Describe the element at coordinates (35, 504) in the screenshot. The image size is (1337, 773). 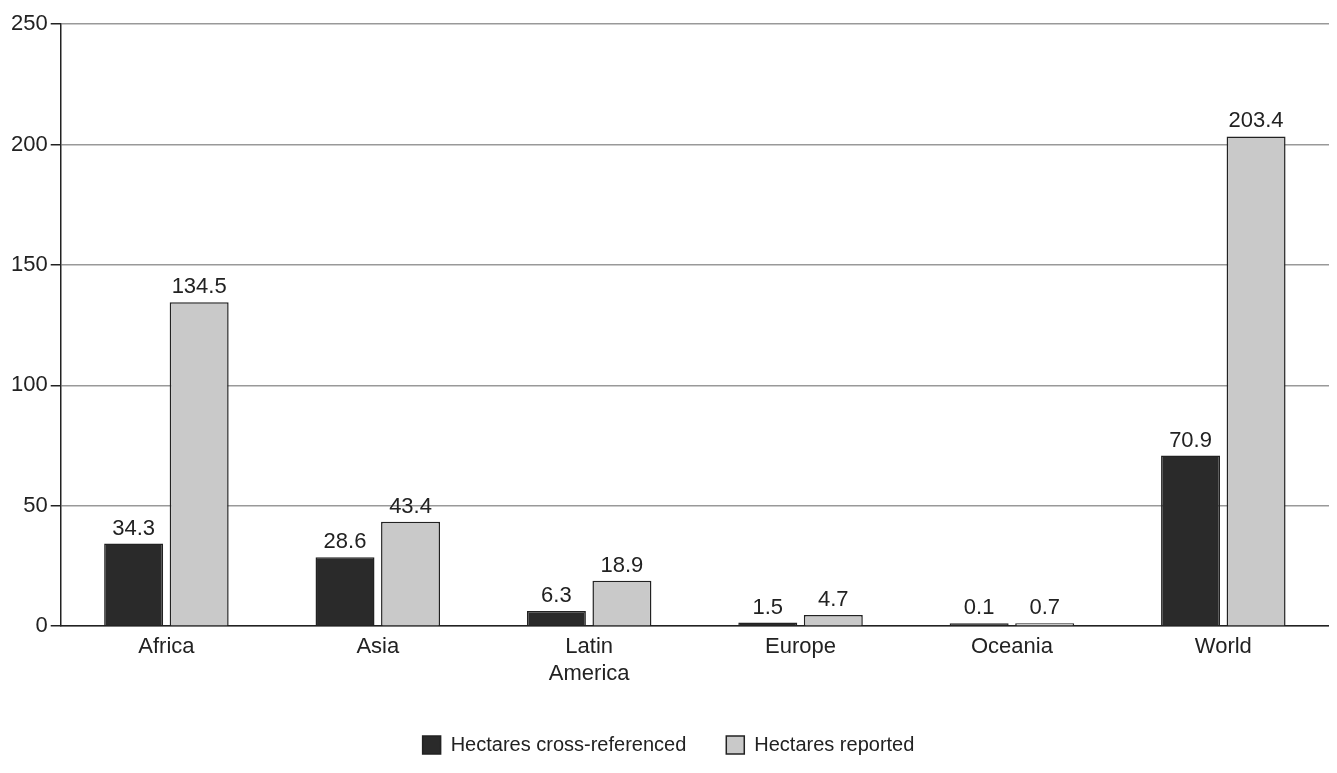
I see `y-tick-label: 50` at that location.